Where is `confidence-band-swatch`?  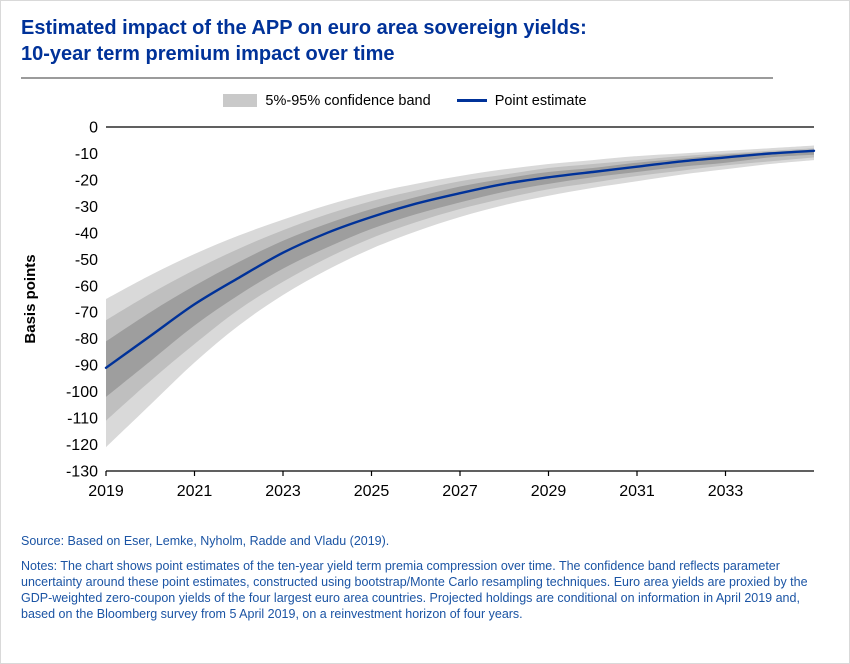
confidence-band-swatch is located at coordinates (240, 101).